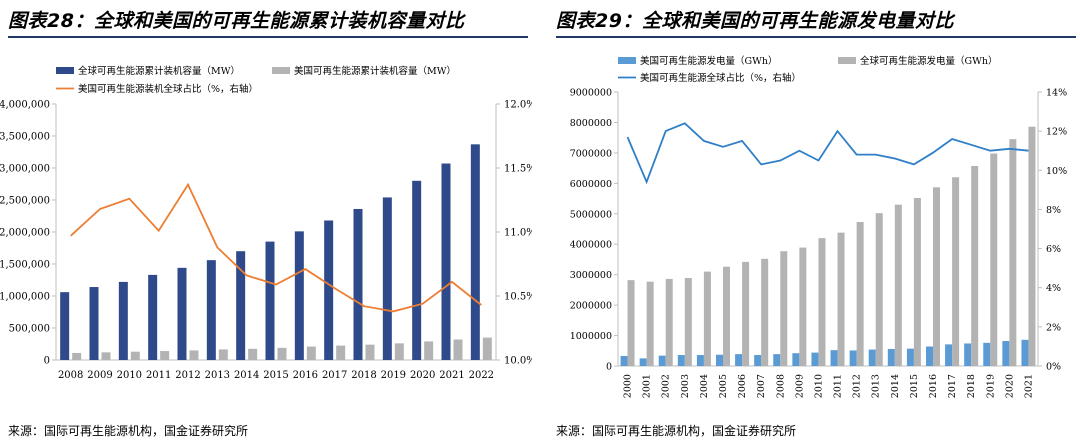 The image size is (1080, 442). I want to click on chart-title: 图表28：全球和美国的可再生能源累计装机容量对比, so click(236, 21).